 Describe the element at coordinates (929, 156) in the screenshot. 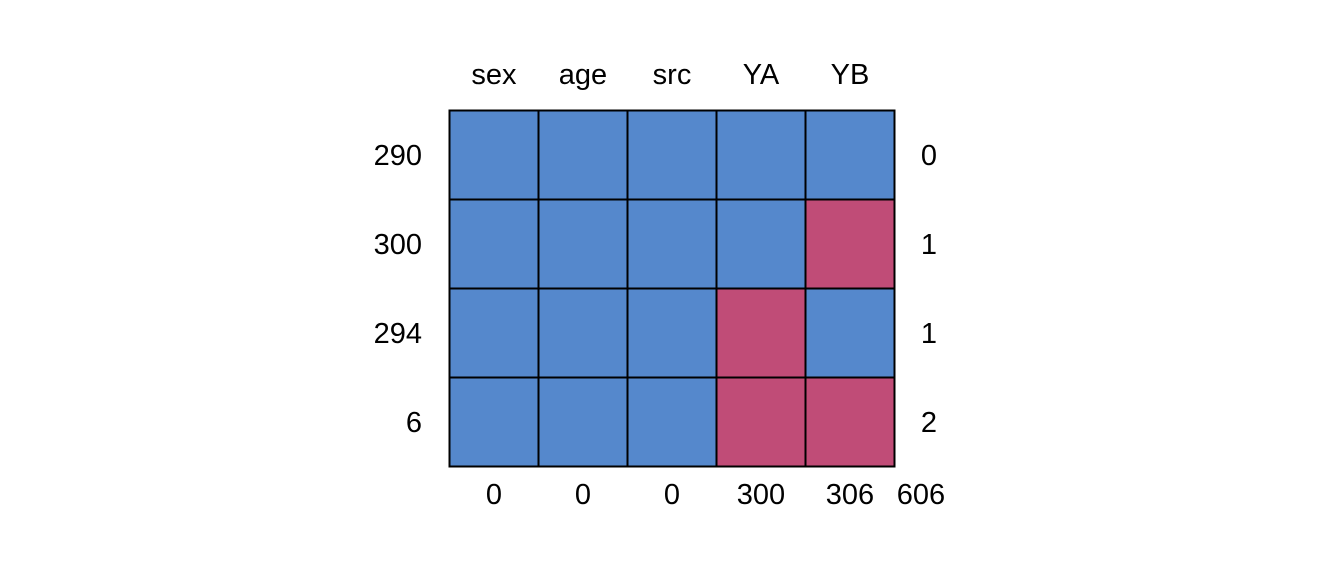

I see `row-missing-count-label: 0` at that location.